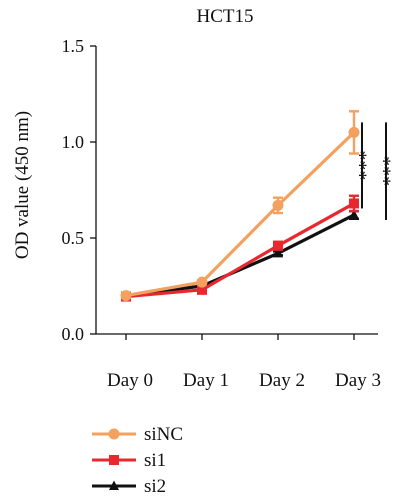 The image size is (410, 500). What do you see at coordinates (155, 460) in the screenshot?
I see `legend-label: si1` at bounding box center [155, 460].